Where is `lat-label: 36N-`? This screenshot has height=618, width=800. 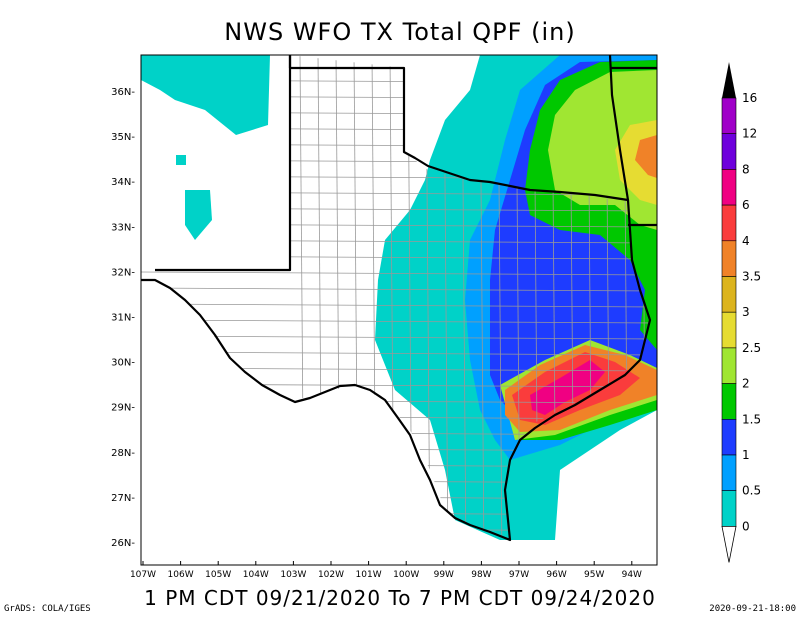
lat-label: 36N- is located at coordinates (123, 92).